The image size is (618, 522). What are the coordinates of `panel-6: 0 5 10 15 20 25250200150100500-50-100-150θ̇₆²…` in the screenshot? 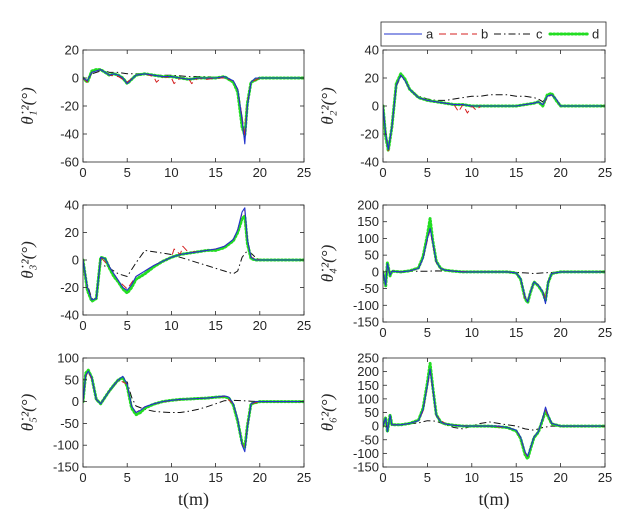 It's located at (465, 431).